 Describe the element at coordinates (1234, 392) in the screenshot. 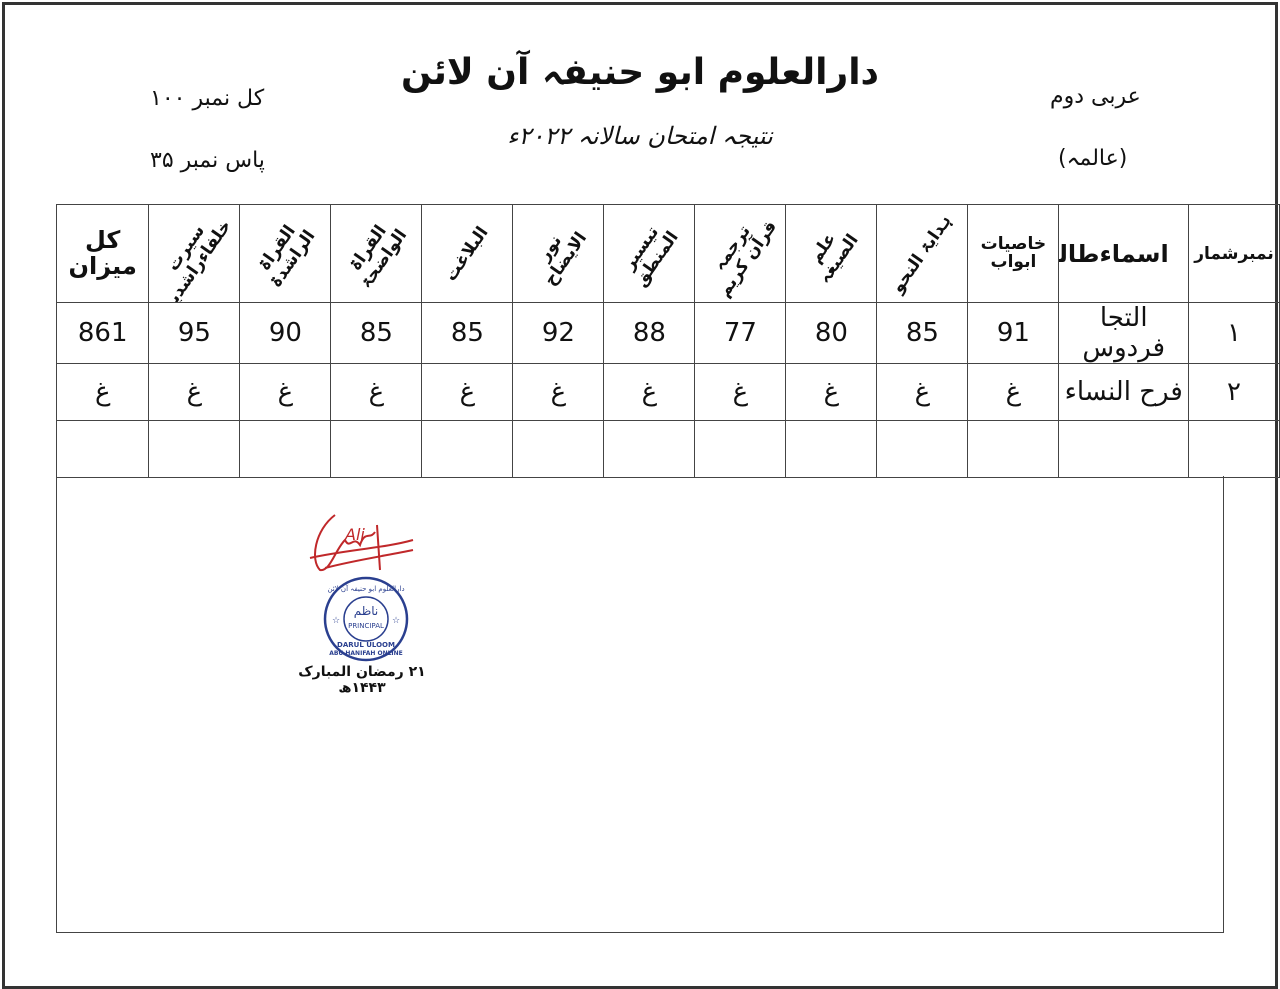

I see `table-cell: ۲` at that location.